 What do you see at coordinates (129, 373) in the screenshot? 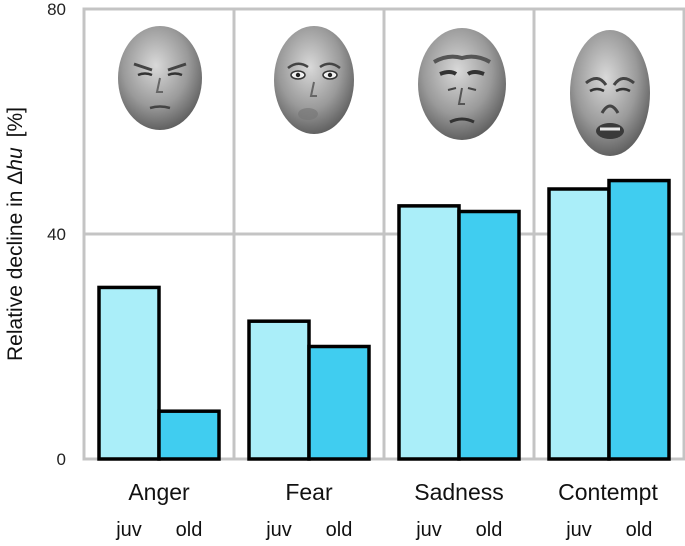
I see `bar-anger-juv` at bounding box center [129, 373].